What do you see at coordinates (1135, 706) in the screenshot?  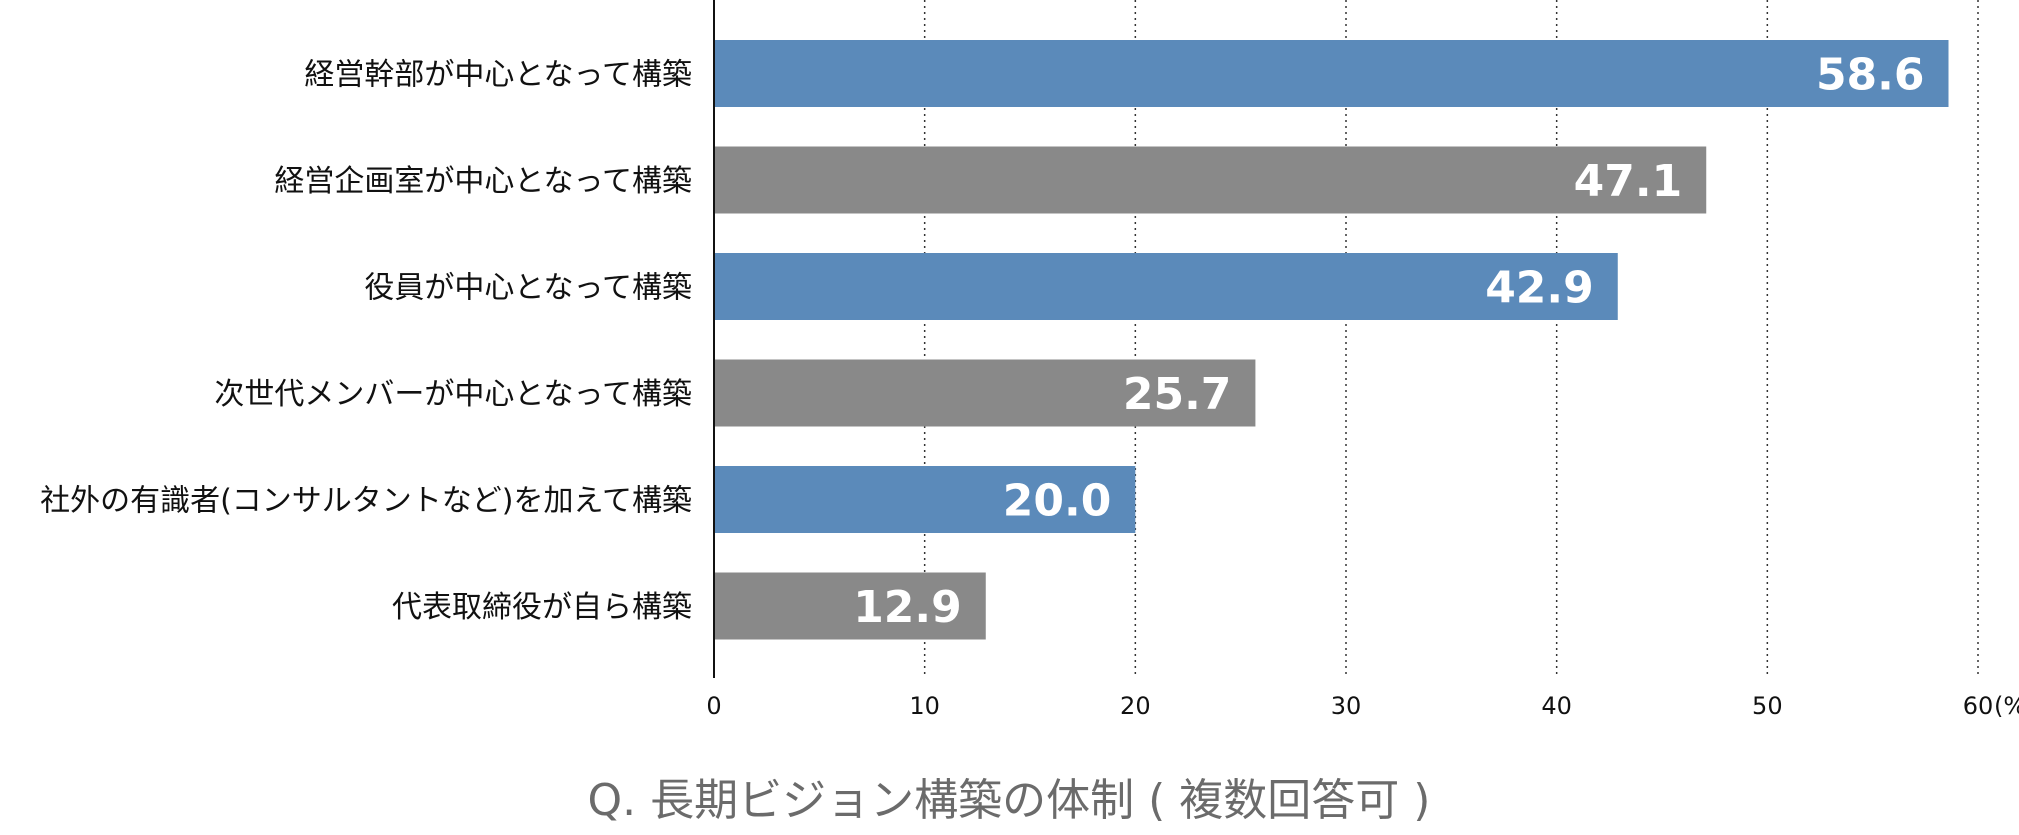 I see `x-tick-20: 20` at bounding box center [1135, 706].